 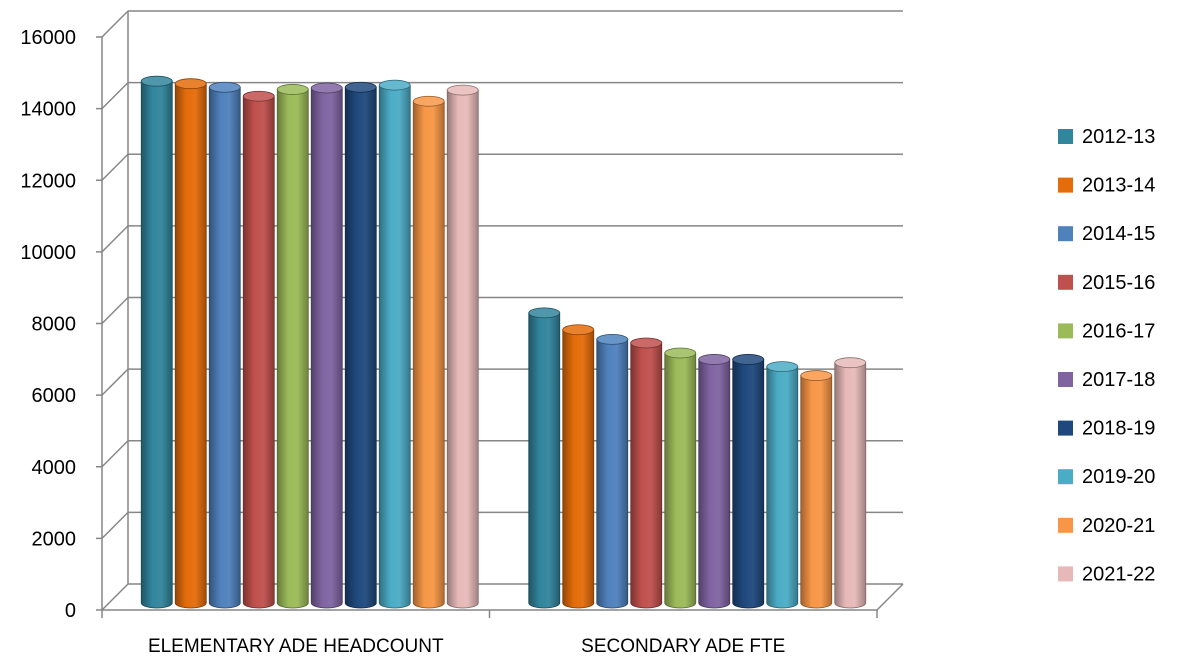 I want to click on legend-label: 2016-17, so click(x=1118, y=331).